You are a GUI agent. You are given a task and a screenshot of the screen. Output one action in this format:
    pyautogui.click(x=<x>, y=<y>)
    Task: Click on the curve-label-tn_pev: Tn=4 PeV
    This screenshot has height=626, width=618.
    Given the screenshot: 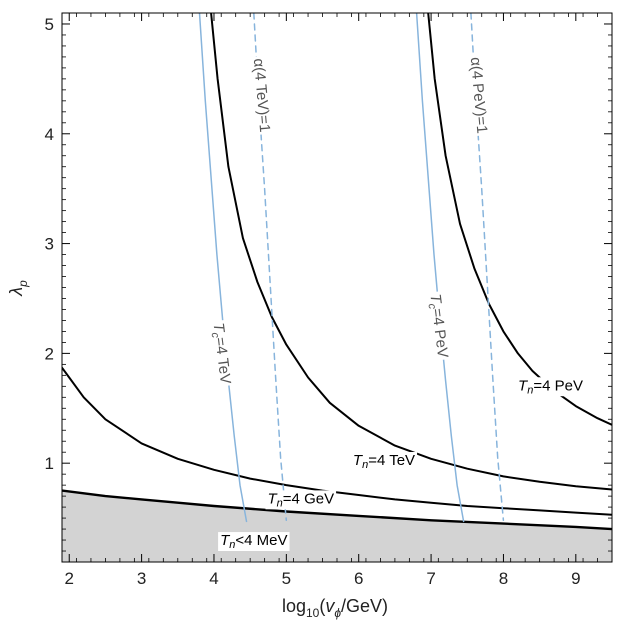 What is the action you would take?
    pyautogui.click(x=550, y=386)
    